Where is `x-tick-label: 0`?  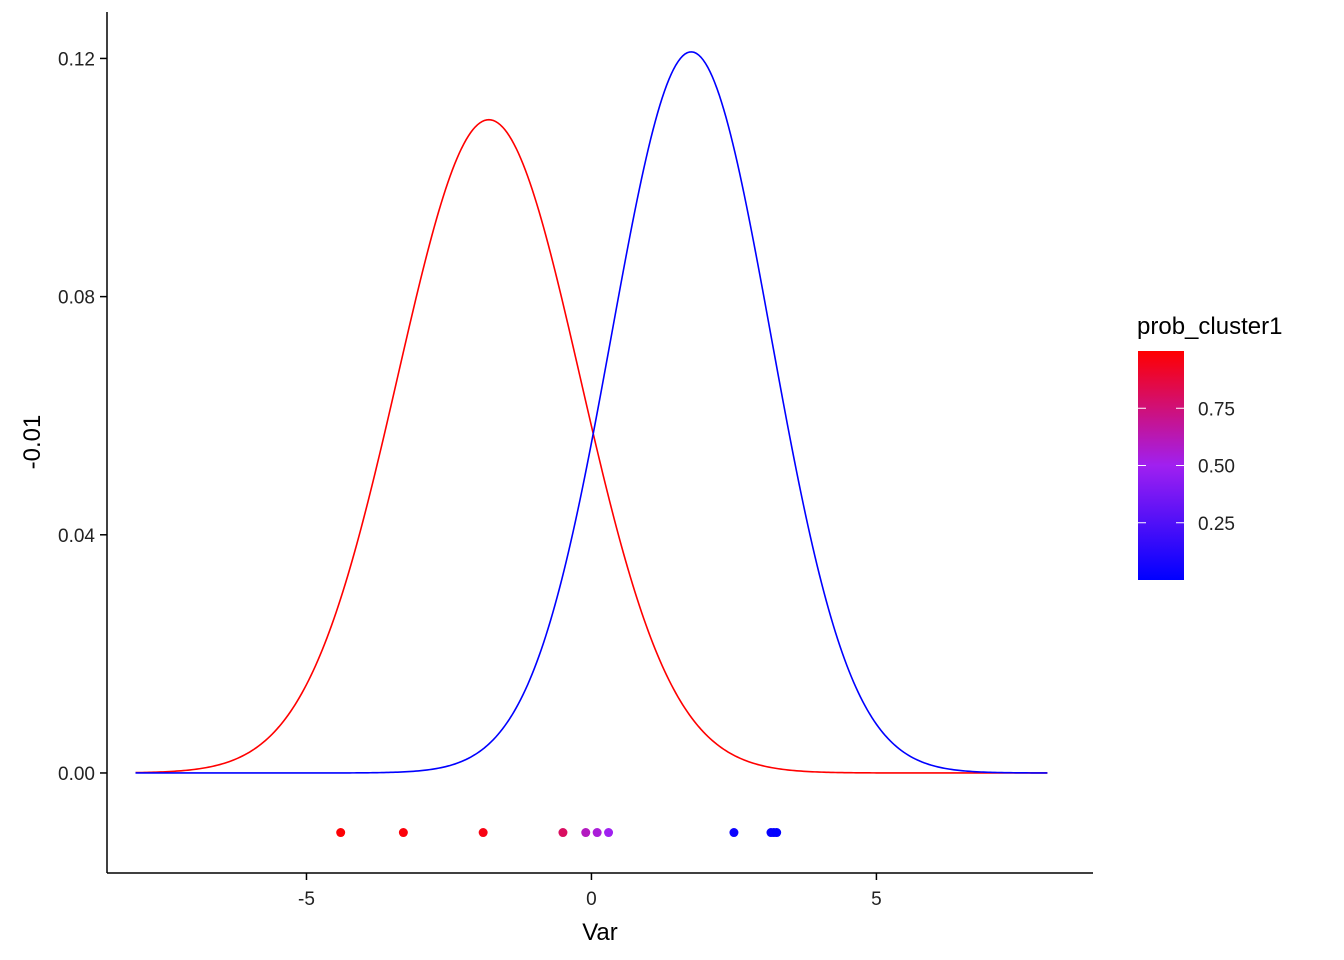
x-tick-label: 0 is located at coordinates (591, 899).